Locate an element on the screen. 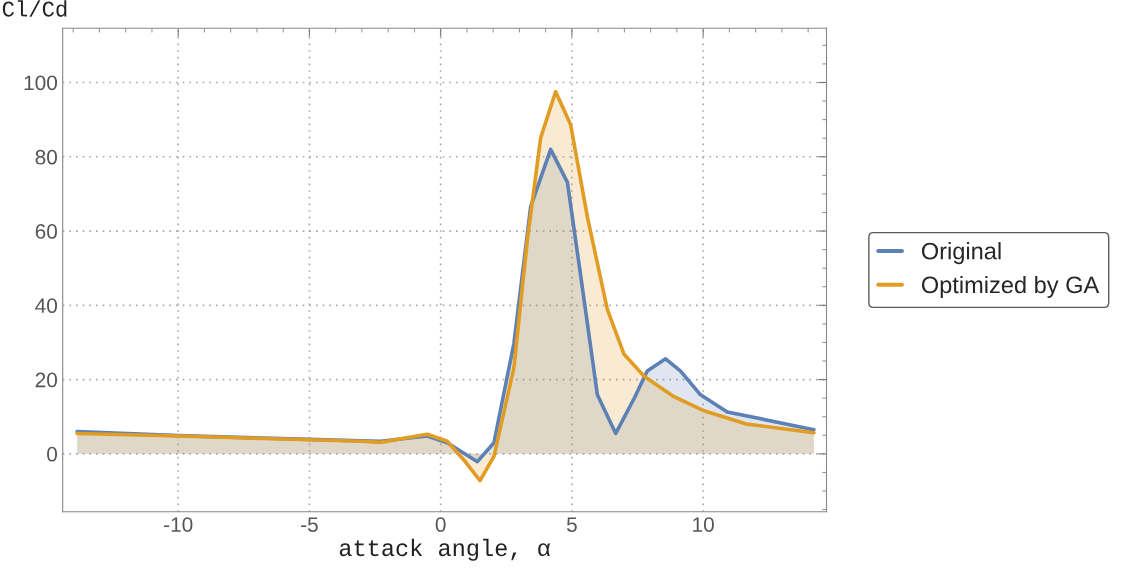 Image resolution: width=1140 pixels, height=577 pixels. legend-label: Optimized by GA is located at coordinates (1010, 286).